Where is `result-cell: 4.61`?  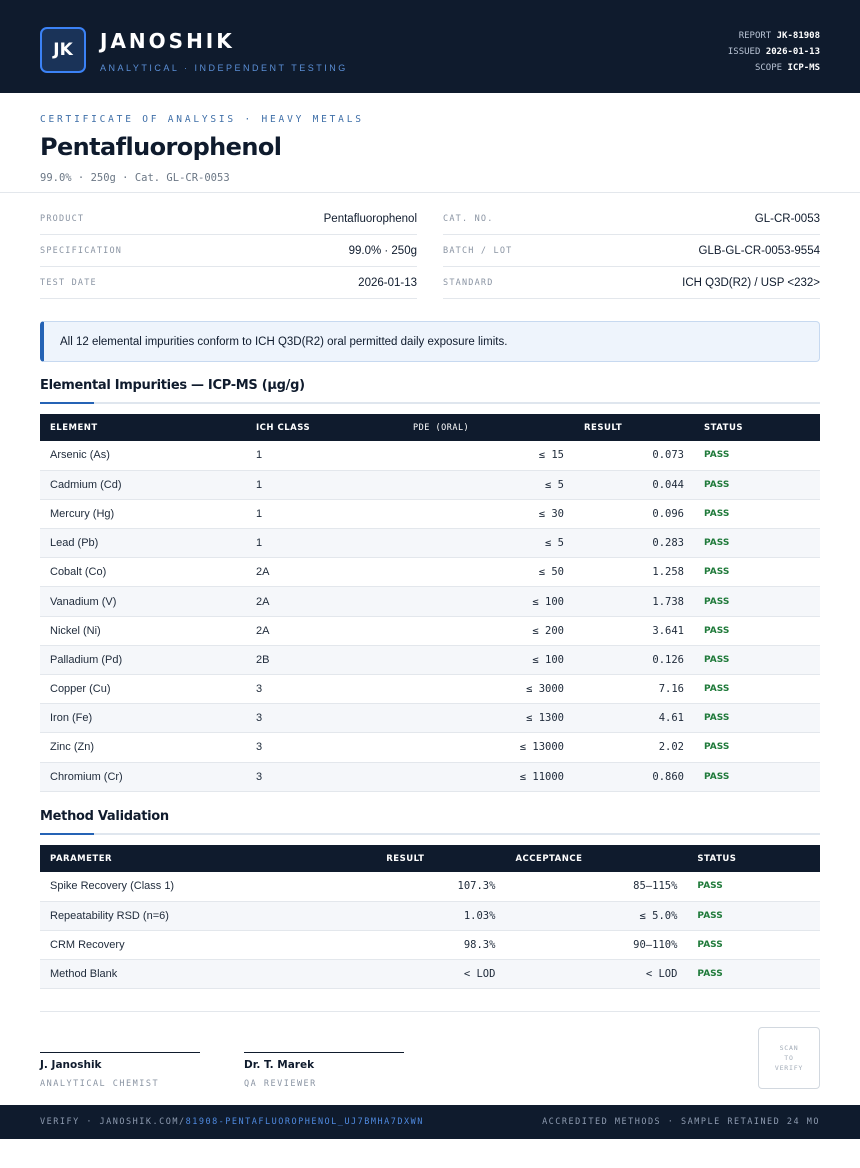
result-cell: 4.61 is located at coordinates (634, 718).